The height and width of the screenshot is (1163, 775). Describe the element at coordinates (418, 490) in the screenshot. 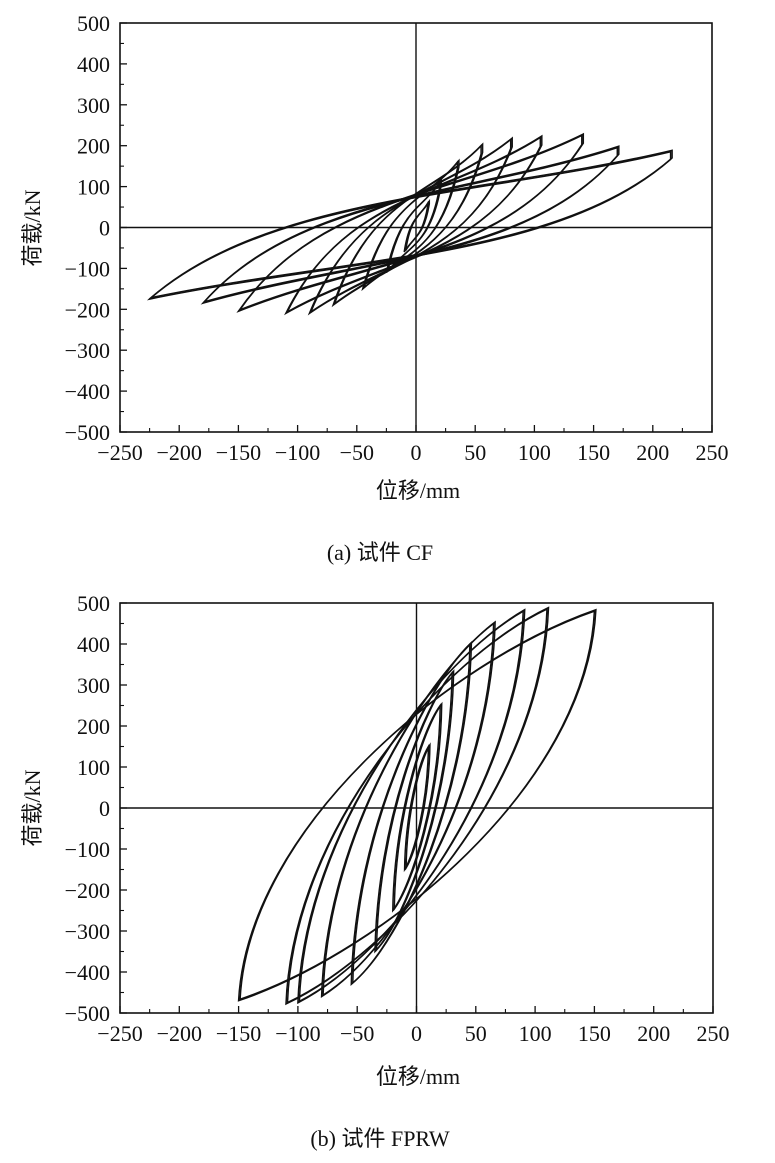

I see `chart-cf-xlabel: 位移/mm` at that location.